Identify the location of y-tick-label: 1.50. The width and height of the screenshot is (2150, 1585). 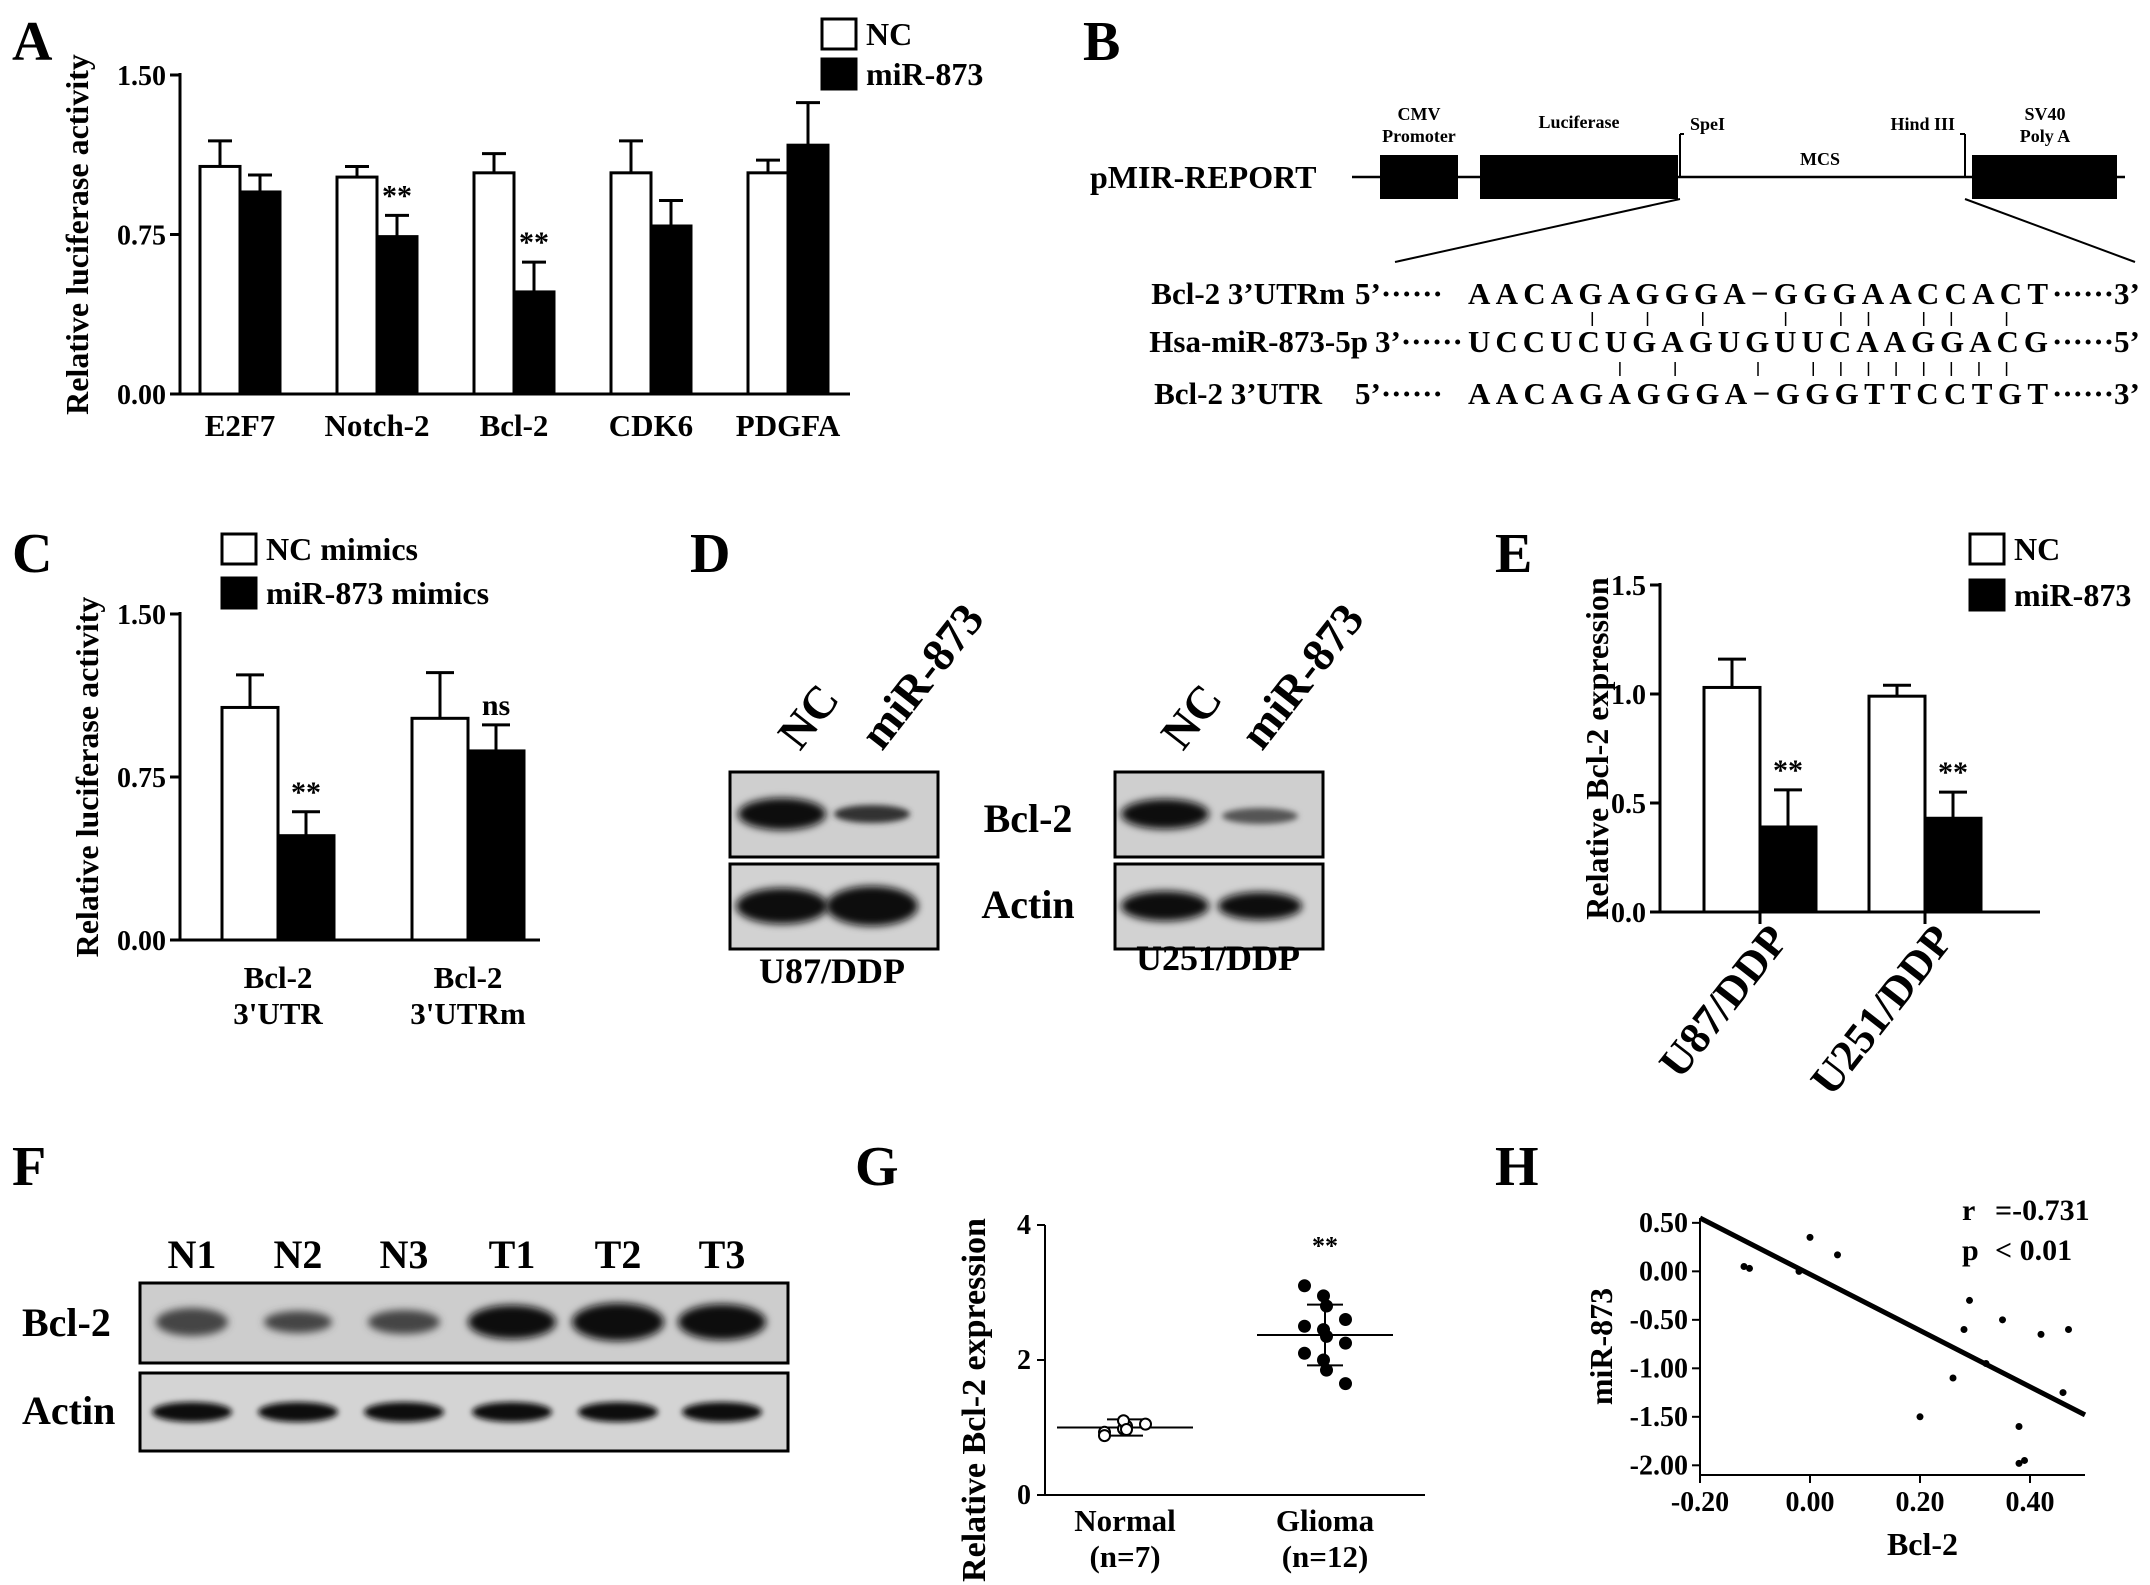
(141, 615).